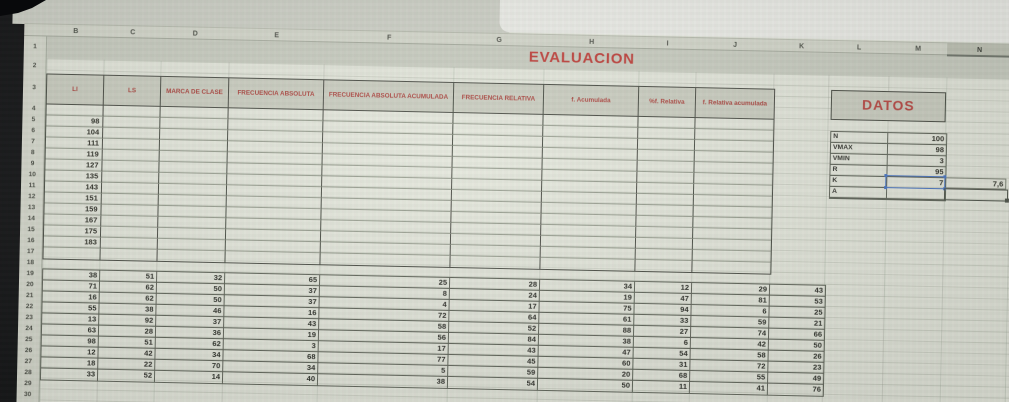 This screenshot has height=402, width=1009. Describe the element at coordinates (277, 36) in the screenshot. I see `column-header: E` at that location.